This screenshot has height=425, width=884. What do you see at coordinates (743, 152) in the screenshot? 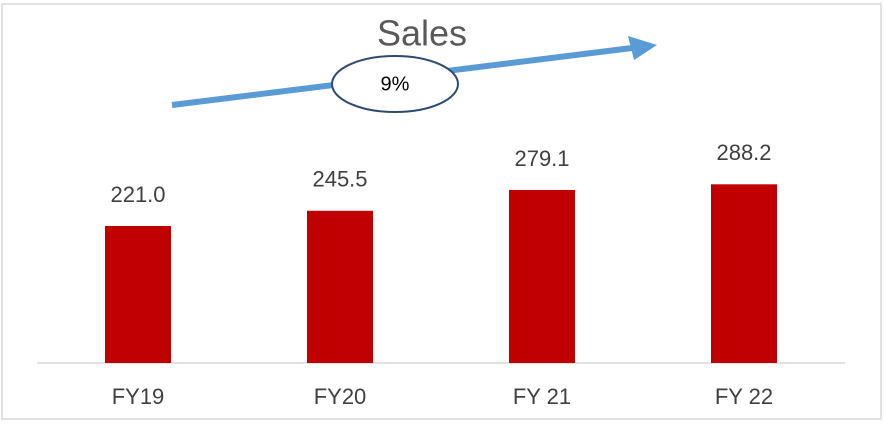
I see `data-label: 288.2` at bounding box center [743, 152].